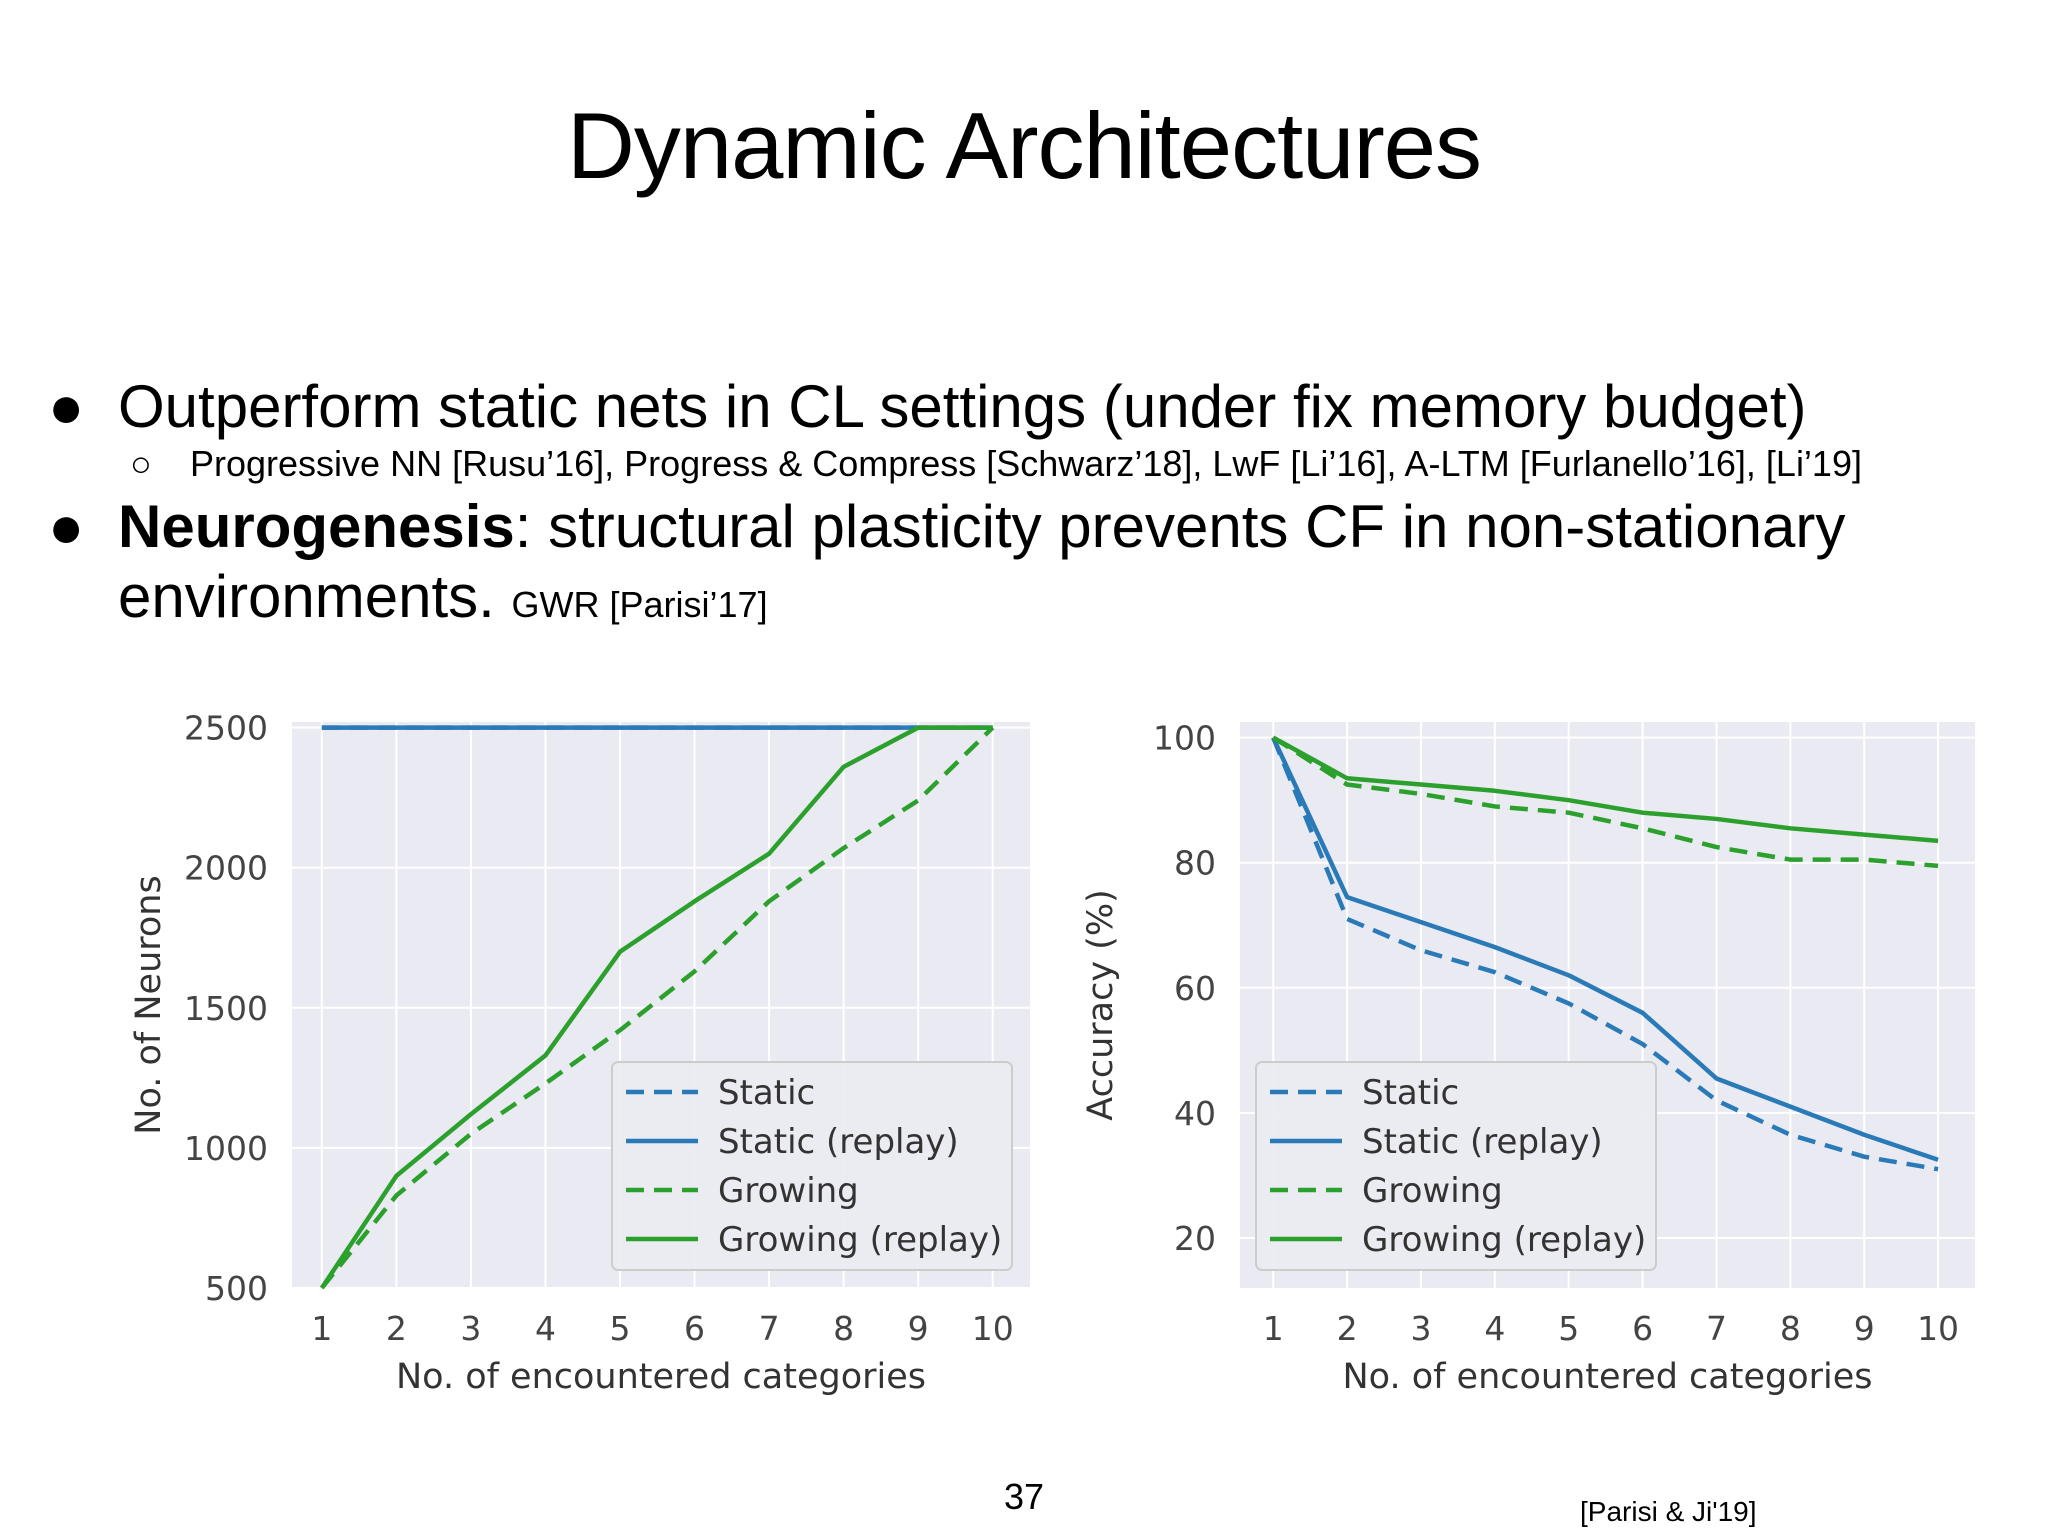  Describe the element at coordinates (226, 868) in the screenshot. I see `y-tick-label: 2000` at that location.